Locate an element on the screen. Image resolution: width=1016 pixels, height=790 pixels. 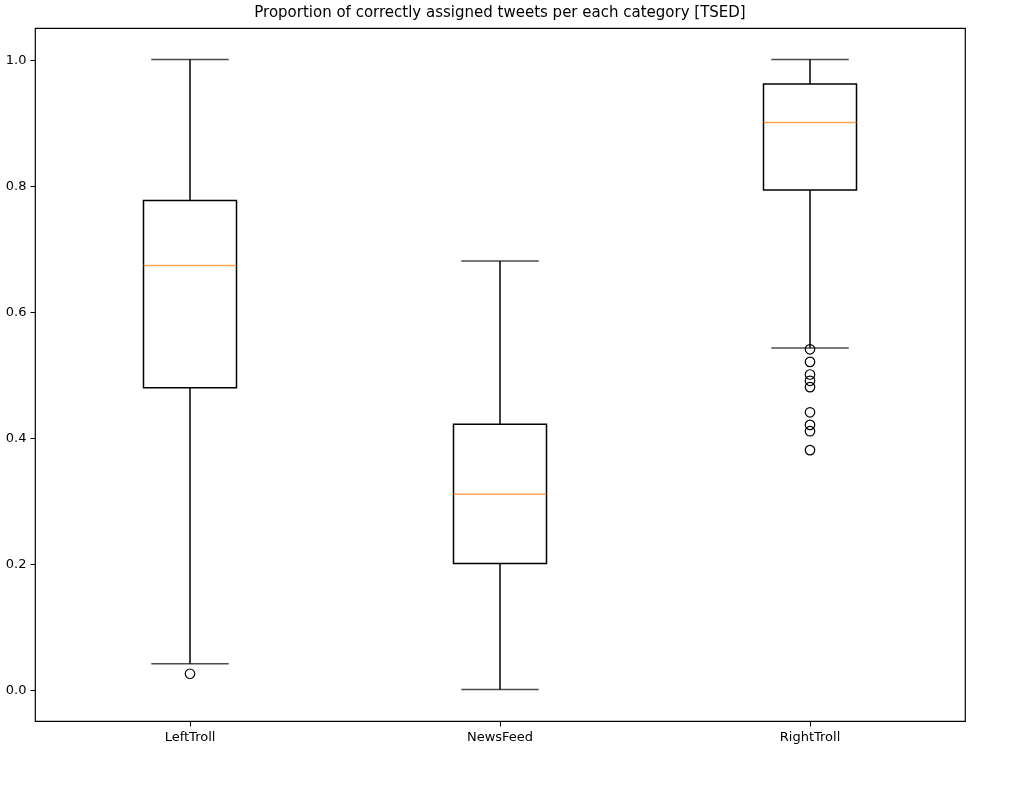
chart-title: Proportion of correctly assigned tweets per each category [TSED] is located at coordinates (500, 12).